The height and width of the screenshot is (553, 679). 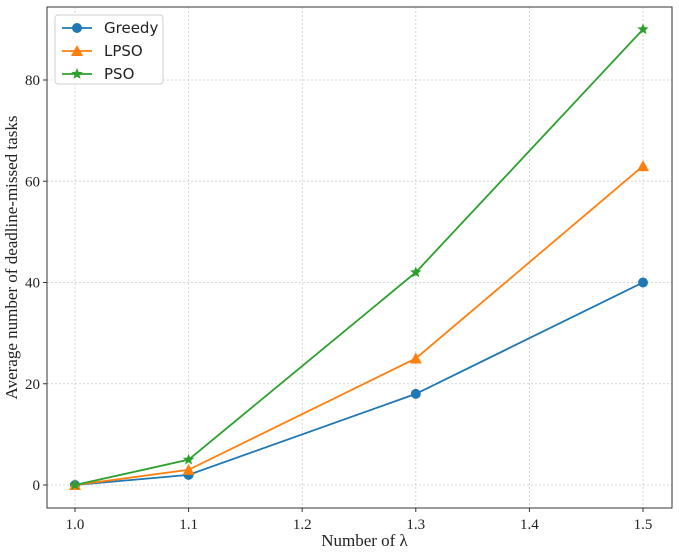 I want to click on y-tick-label: 80, so click(x=32, y=81).